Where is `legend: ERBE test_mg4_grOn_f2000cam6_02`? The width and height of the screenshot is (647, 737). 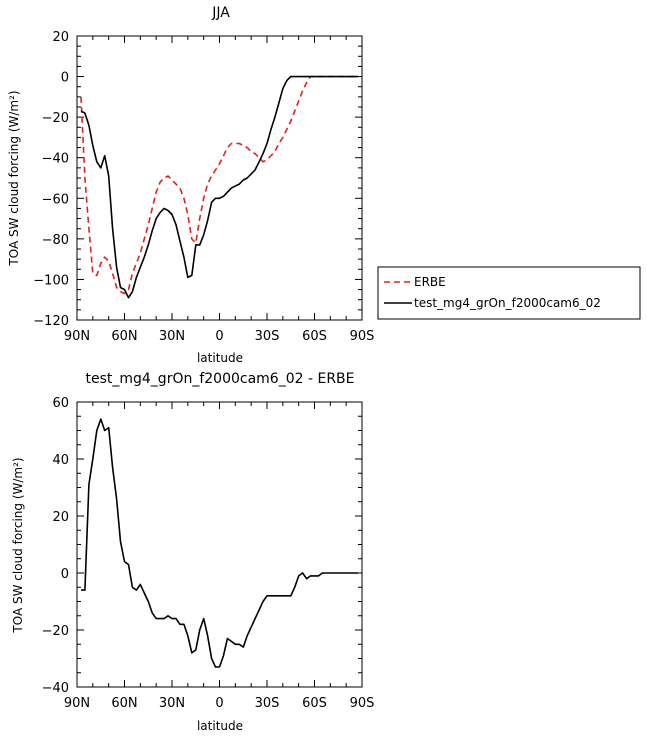 legend: ERBE test_mg4_grOn_f2000cam6_02 is located at coordinates (509, 293).